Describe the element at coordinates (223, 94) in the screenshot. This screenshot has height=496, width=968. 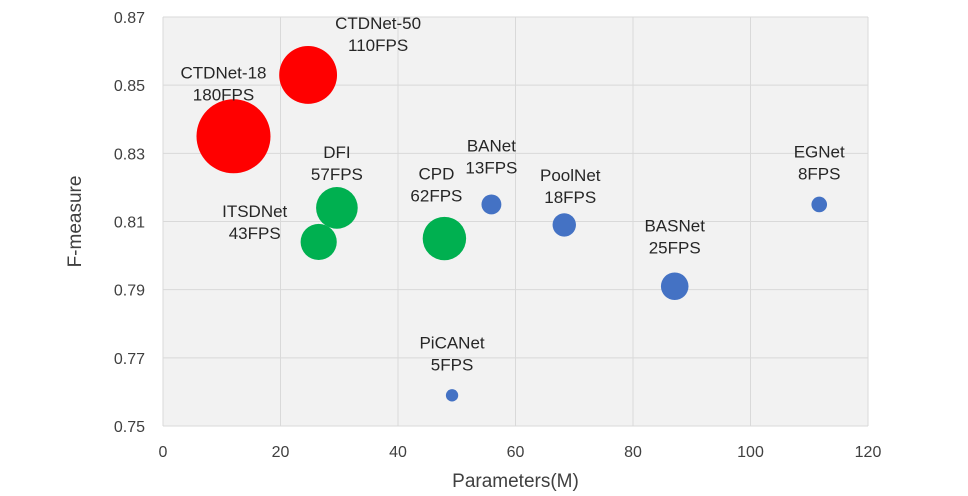
I see `label-ctdnet-18-fps: 180FPS` at that location.